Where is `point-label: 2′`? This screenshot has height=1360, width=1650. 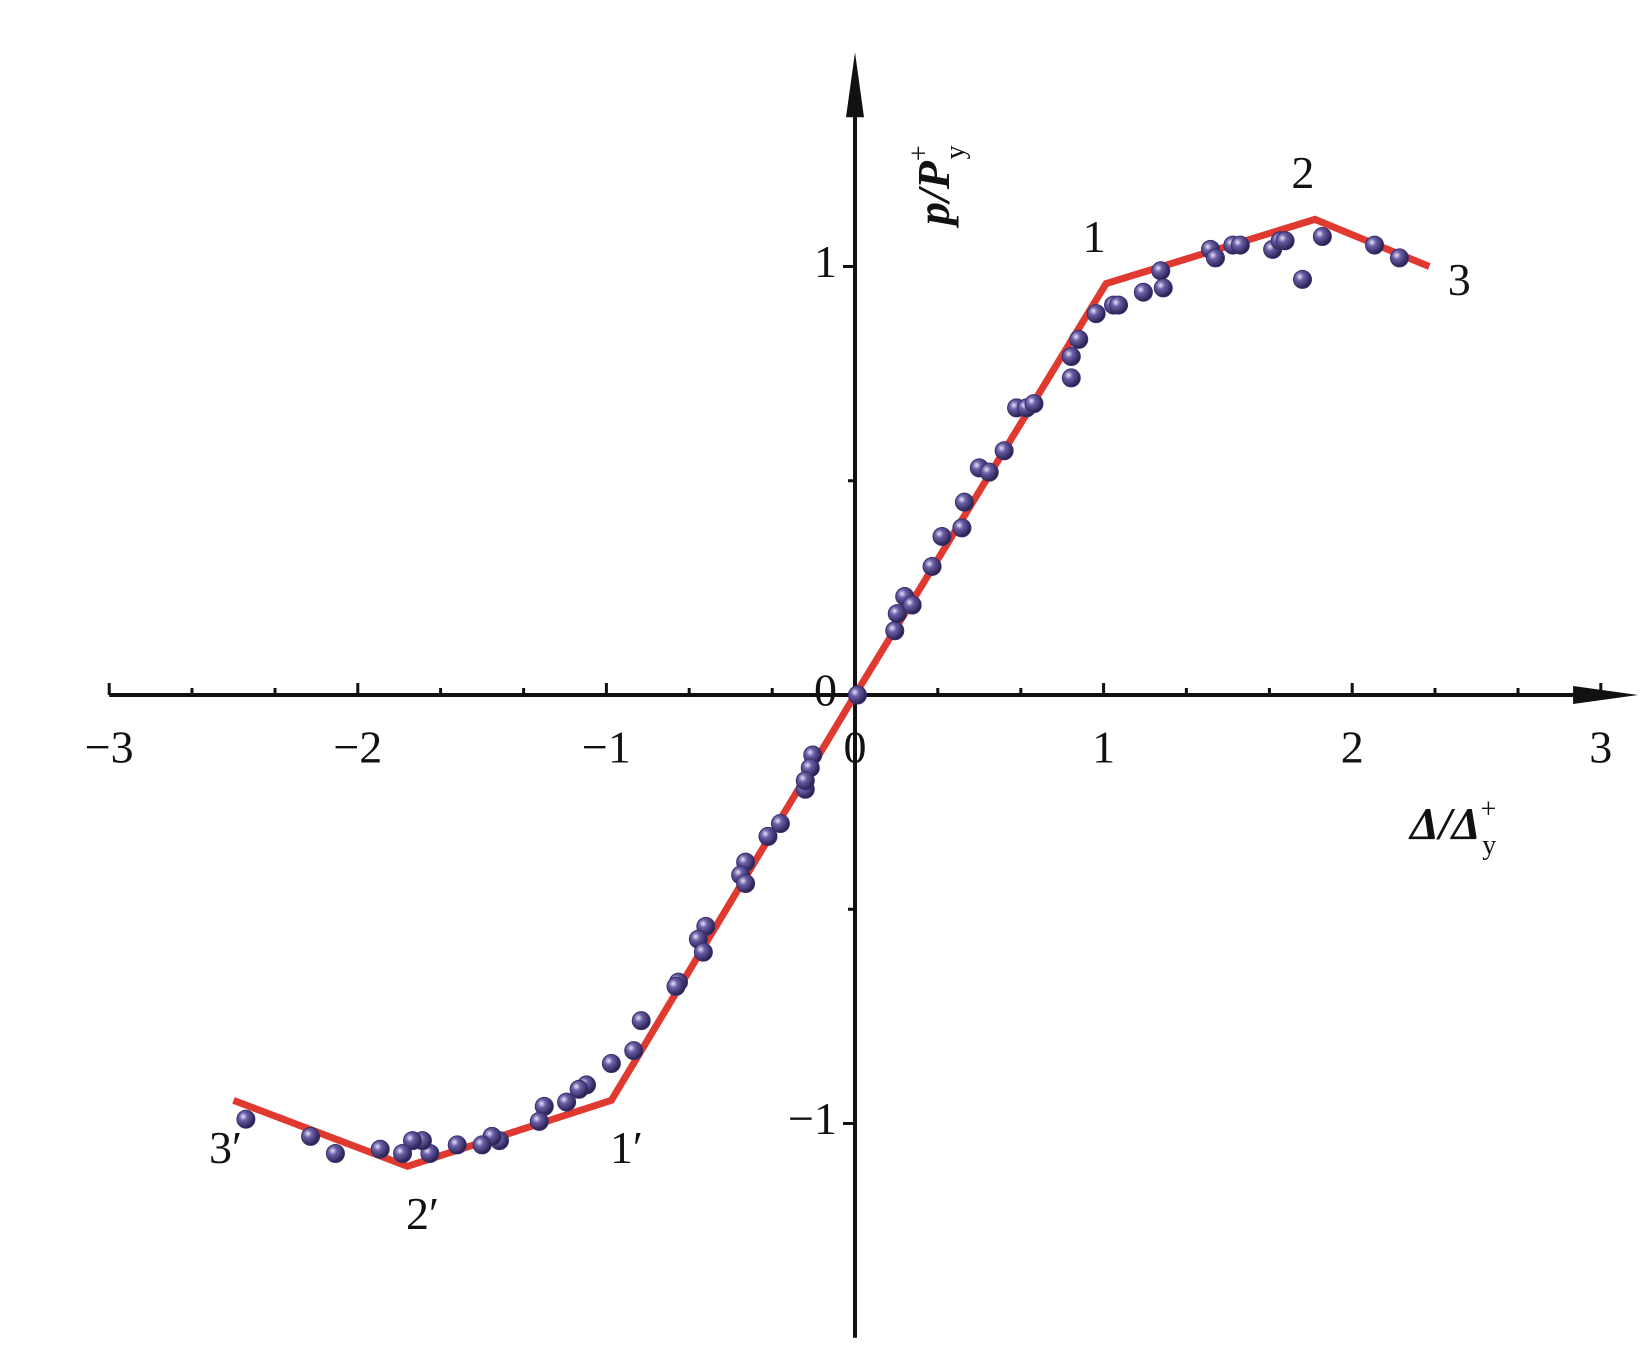
point-label: 2′ is located at coordinates (422, 1213).